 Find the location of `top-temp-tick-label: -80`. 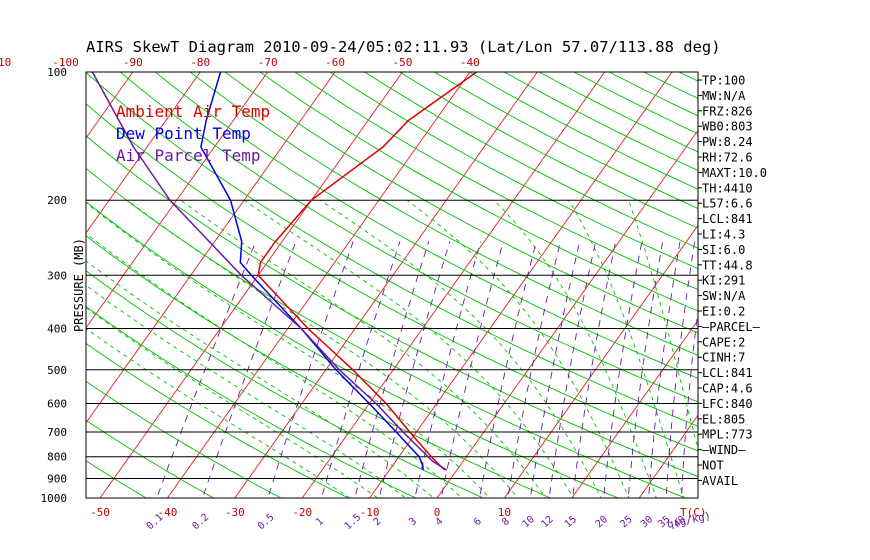

top-temp-tick-label: -80 is located at coordinates (200, 62).